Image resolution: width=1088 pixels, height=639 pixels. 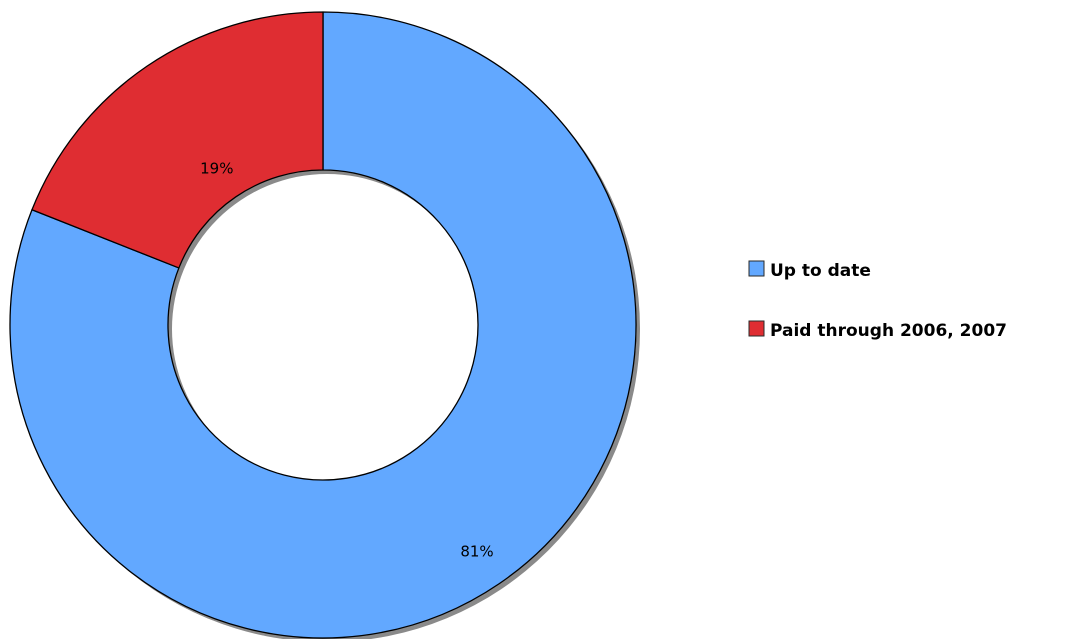 I want to click on legend: Up to date Paid through 2006, 2007, so click(x=877, y=300).